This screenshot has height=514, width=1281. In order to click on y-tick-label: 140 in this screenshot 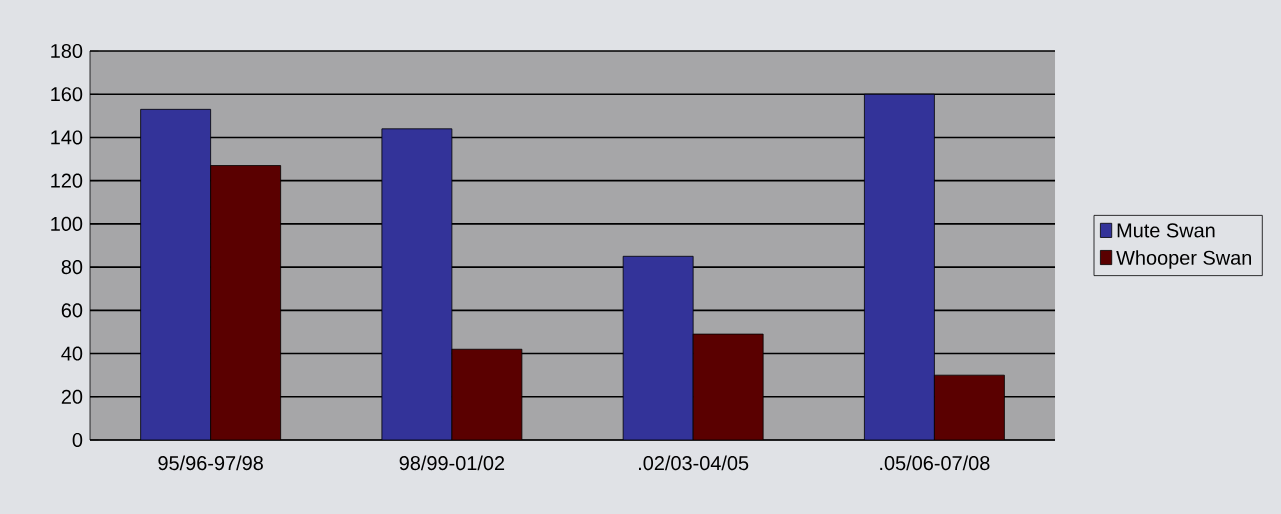, I will do `click(67, 137)`.